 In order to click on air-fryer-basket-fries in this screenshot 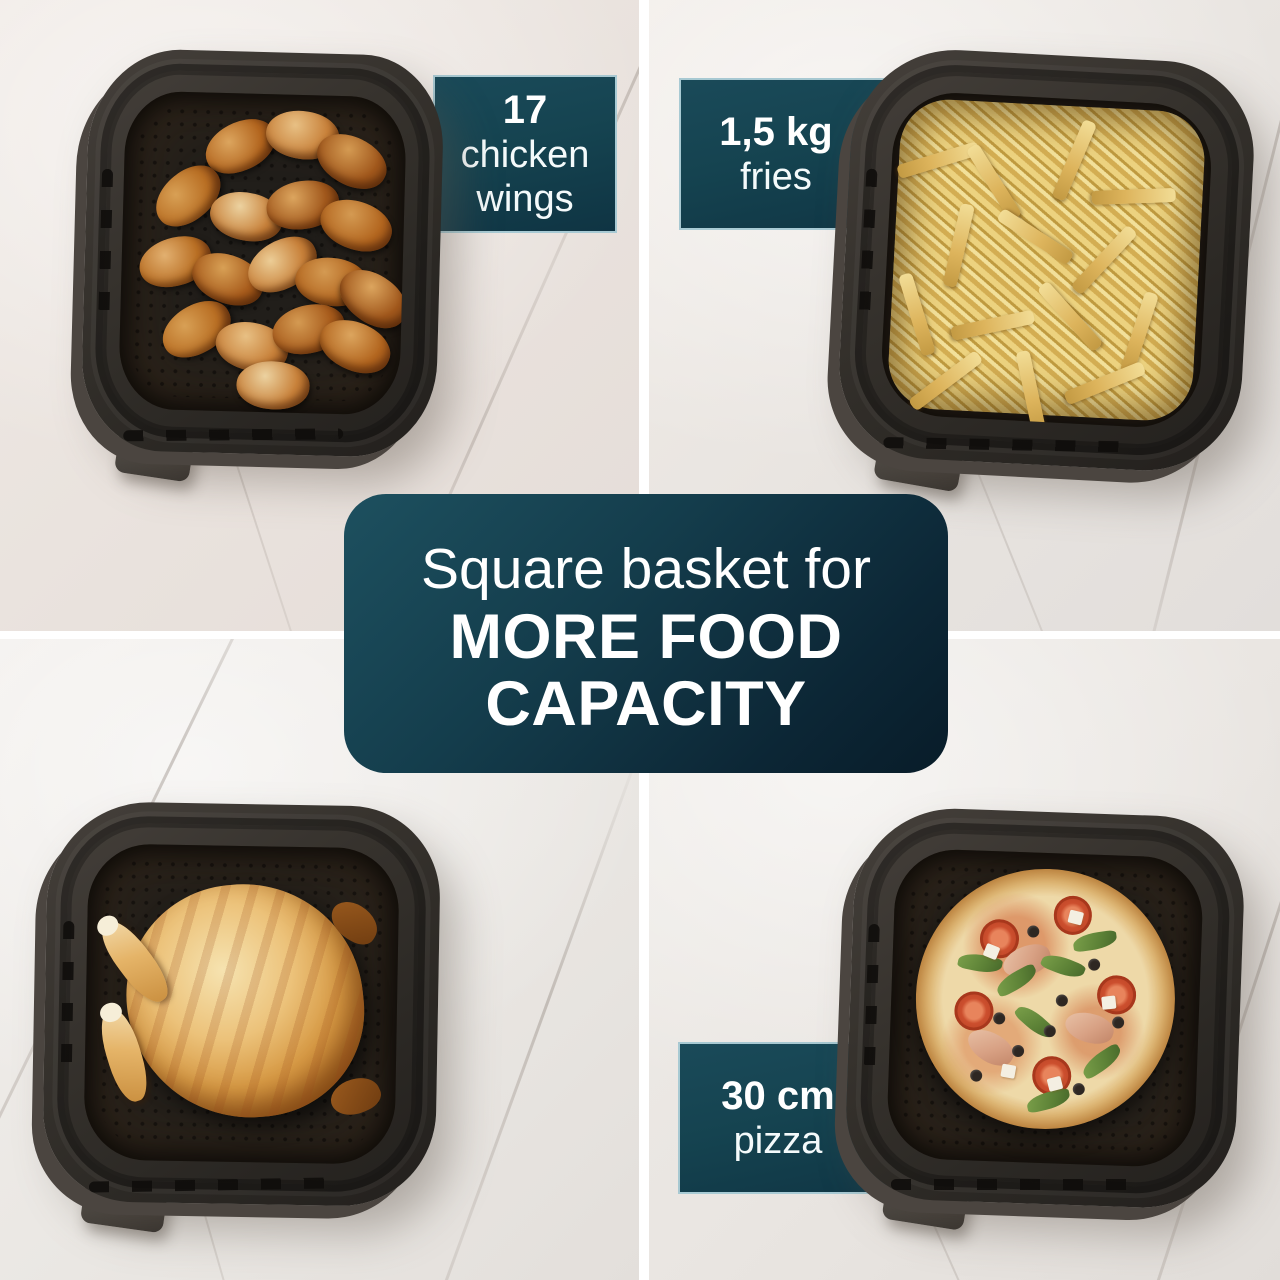, I will do `click(1046, 268)`.